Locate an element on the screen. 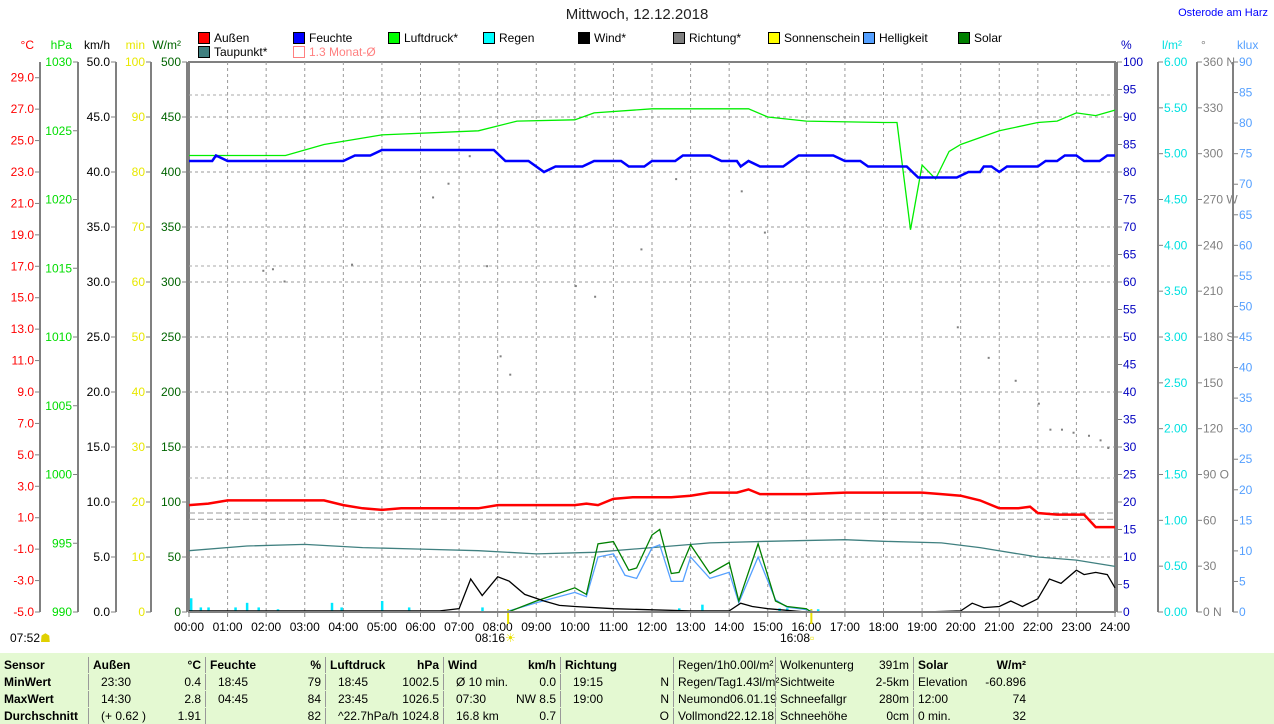 The image size is (1274, 724). stats-value: 82 is located at coordinates (314, 716).